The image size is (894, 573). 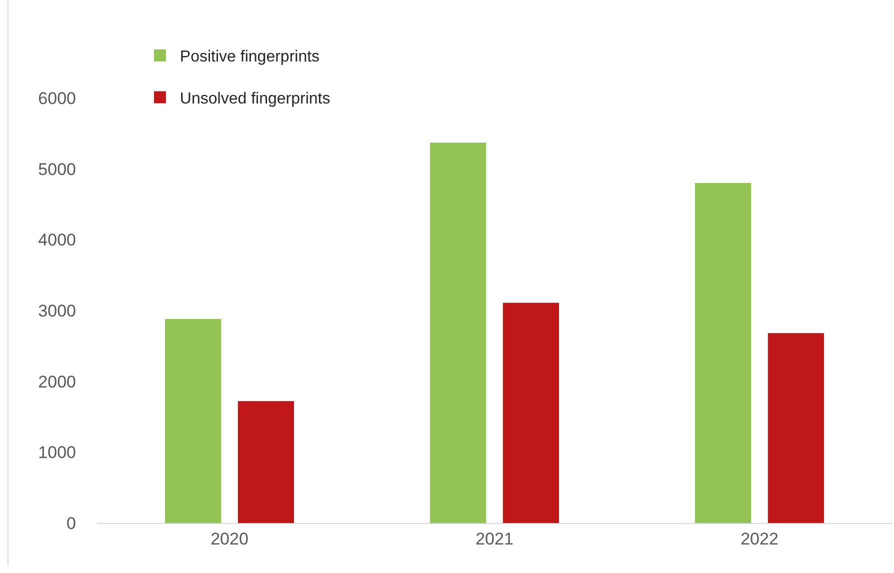 What do you see at coordinates (759, 538) in the screenshot?
I see `x-tick-label: 2022` at bounding box center [759, 538].